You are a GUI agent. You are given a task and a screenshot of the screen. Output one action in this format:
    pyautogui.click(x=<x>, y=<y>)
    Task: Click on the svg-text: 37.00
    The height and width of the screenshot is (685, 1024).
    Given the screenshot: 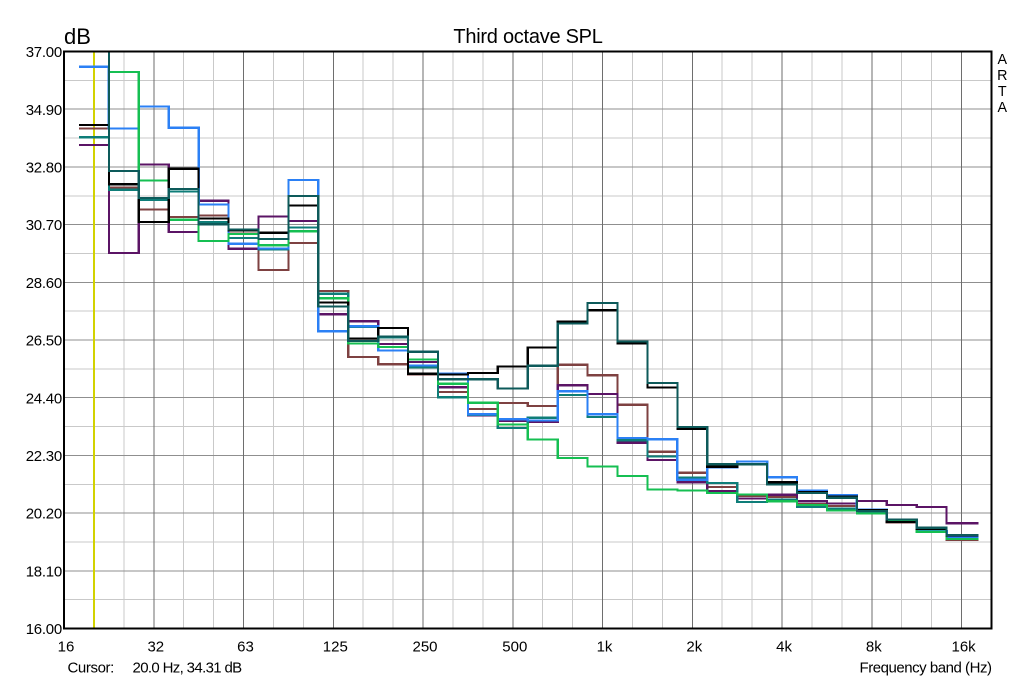 What is the action you would take?
    pyautogui.click(x=44, y=52)
    